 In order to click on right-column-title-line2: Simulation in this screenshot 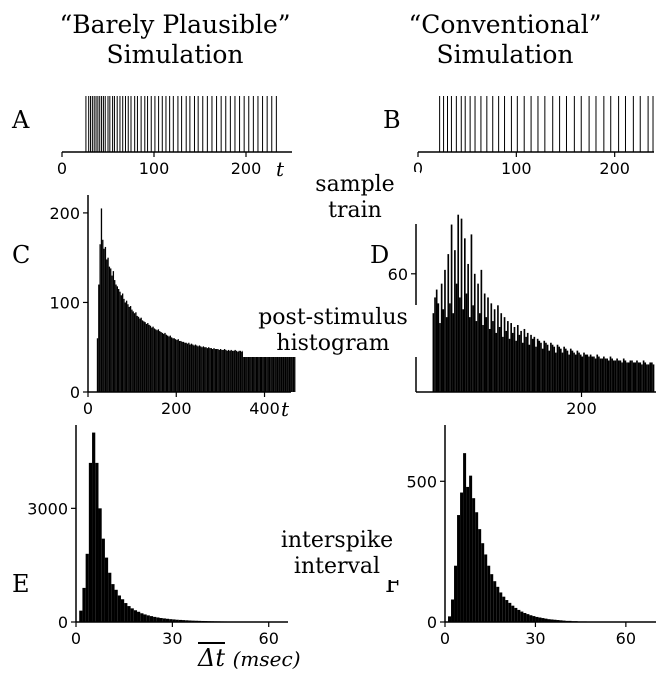, I will do `click(505, 54)`.